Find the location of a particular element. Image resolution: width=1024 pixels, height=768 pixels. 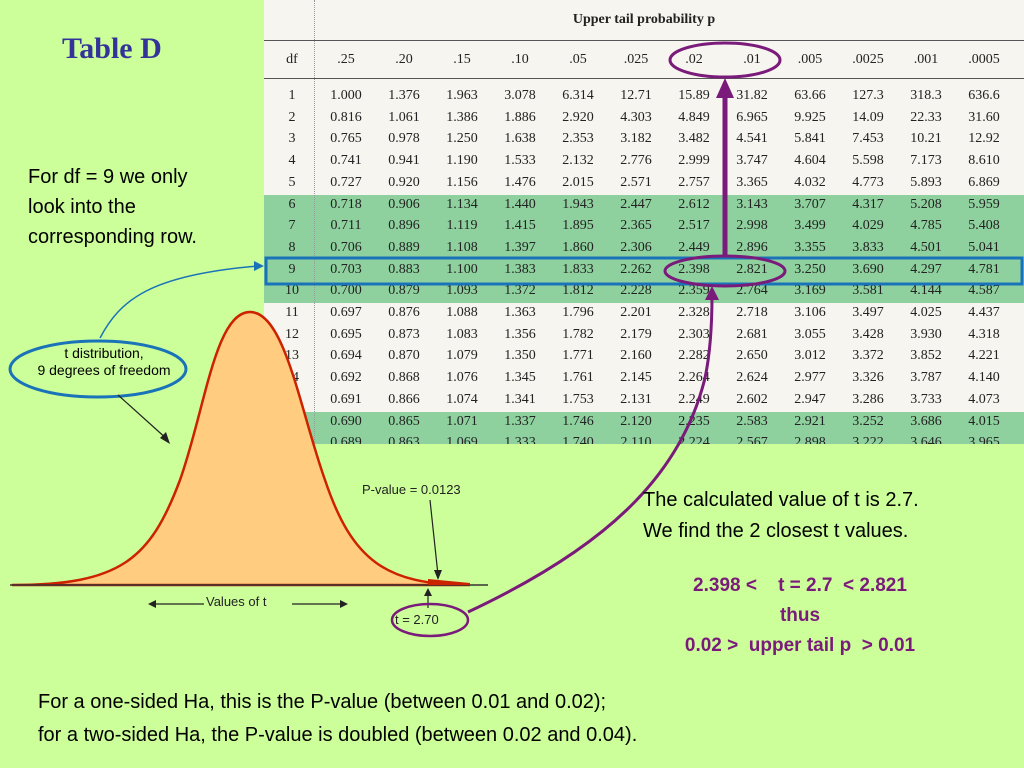

table-cell: 1.337 is located at coordinates (520, 421).